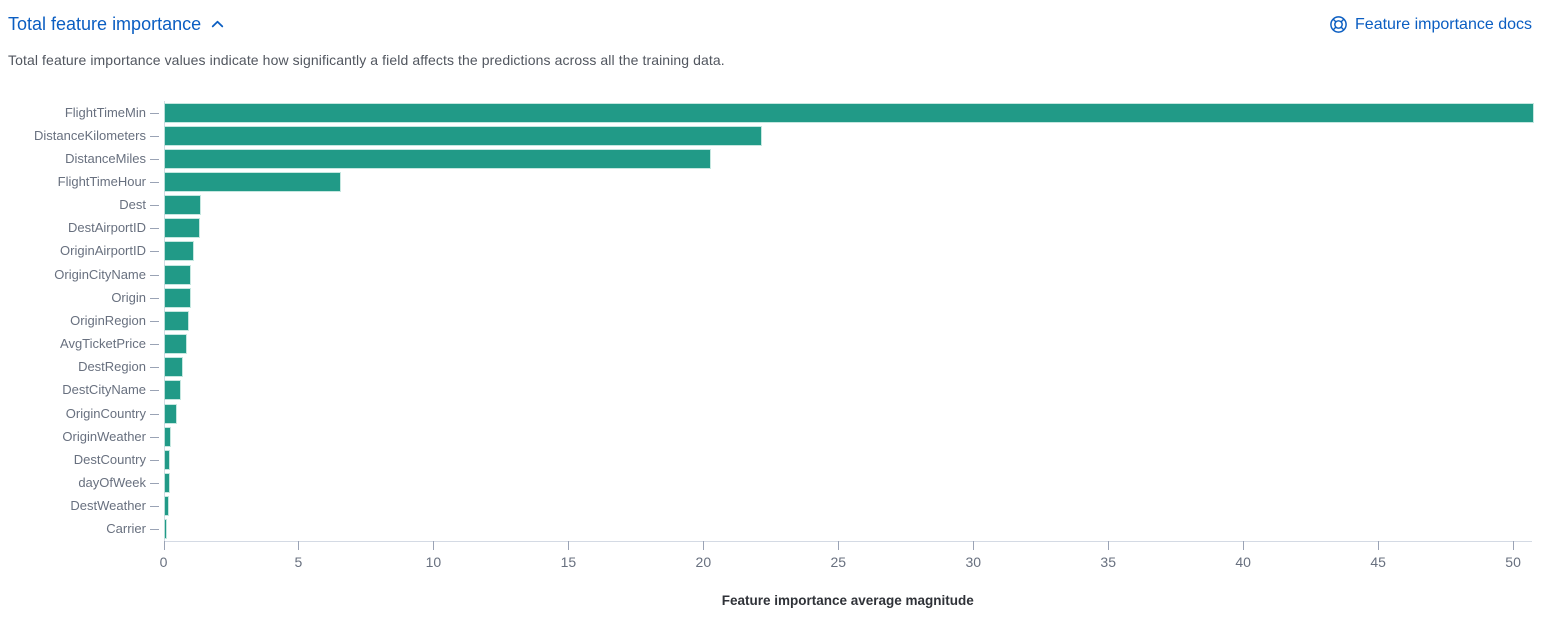 Image resolution: width=1542 pixels, height=618 pixels. I want to click on y-axis-label: OriginWeather, so click(104, 436).